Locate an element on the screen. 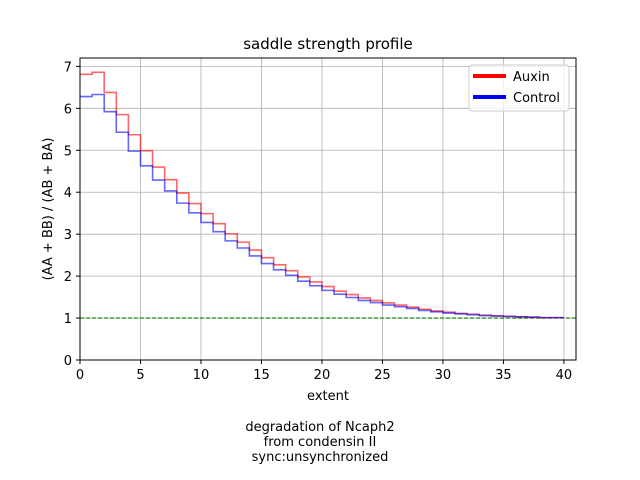 The image size is (640, 480). x-tick-label: 10 is located at coordinates (201, 375).